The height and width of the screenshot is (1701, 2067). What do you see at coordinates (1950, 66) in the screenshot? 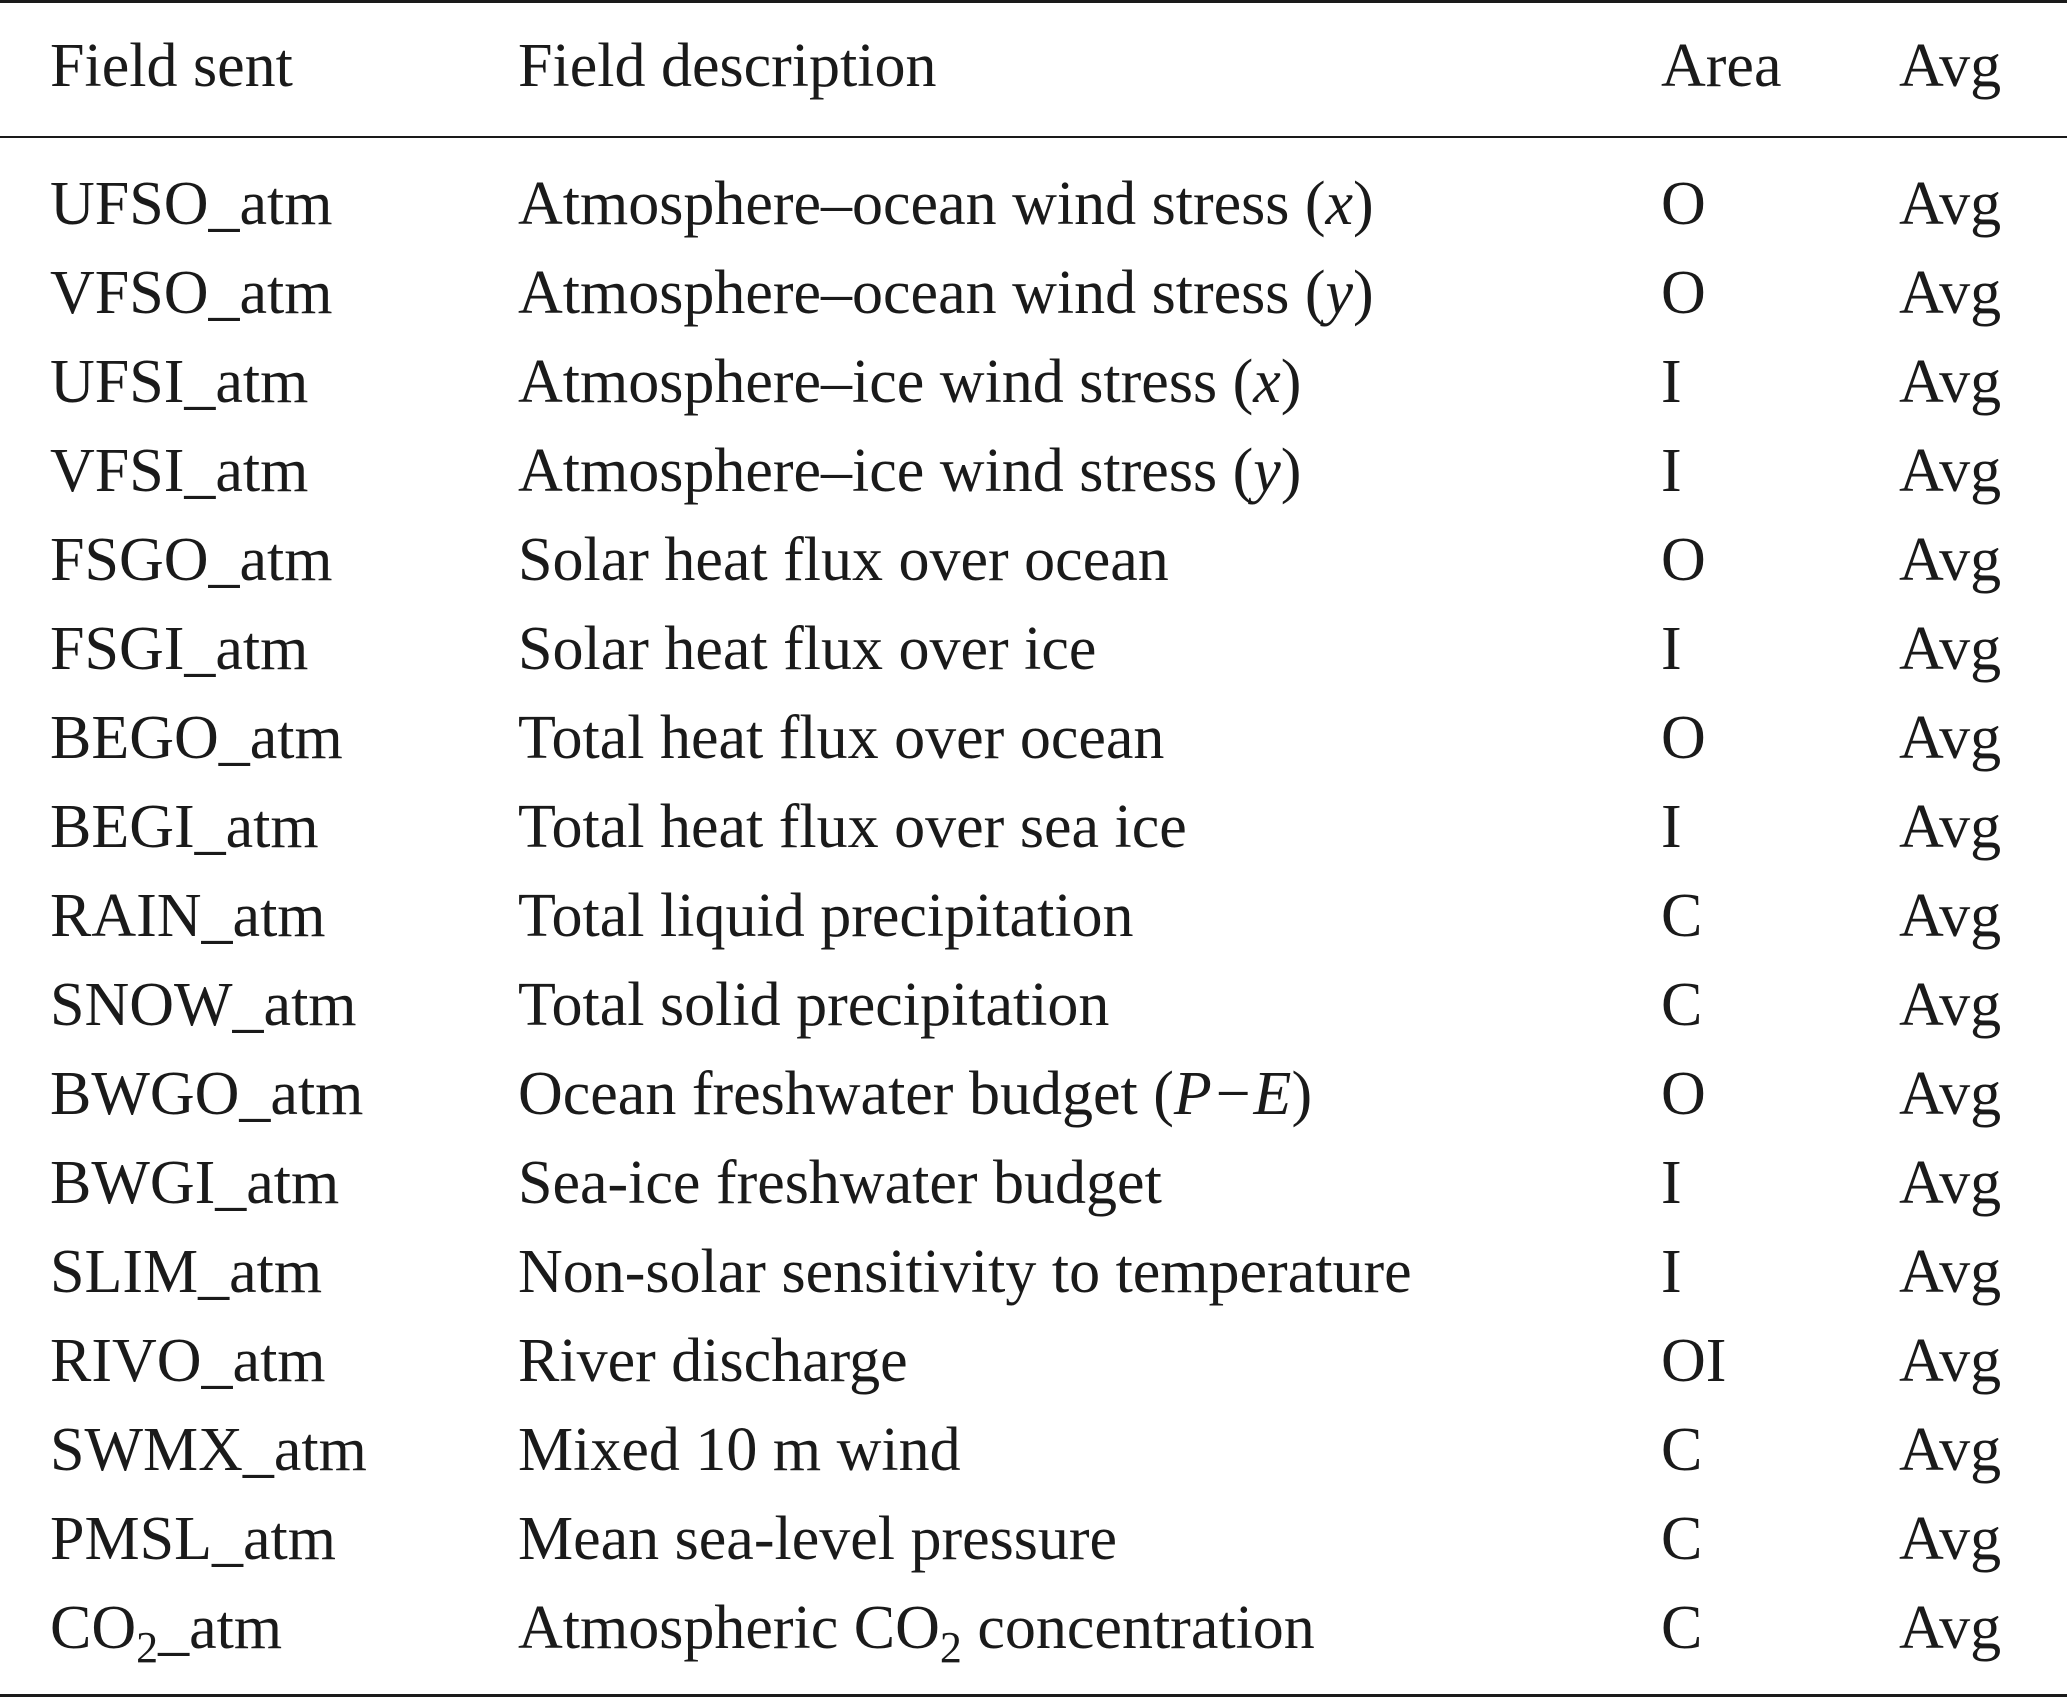
I see `header-avg: Avg` at bounding box center [1950, 66].